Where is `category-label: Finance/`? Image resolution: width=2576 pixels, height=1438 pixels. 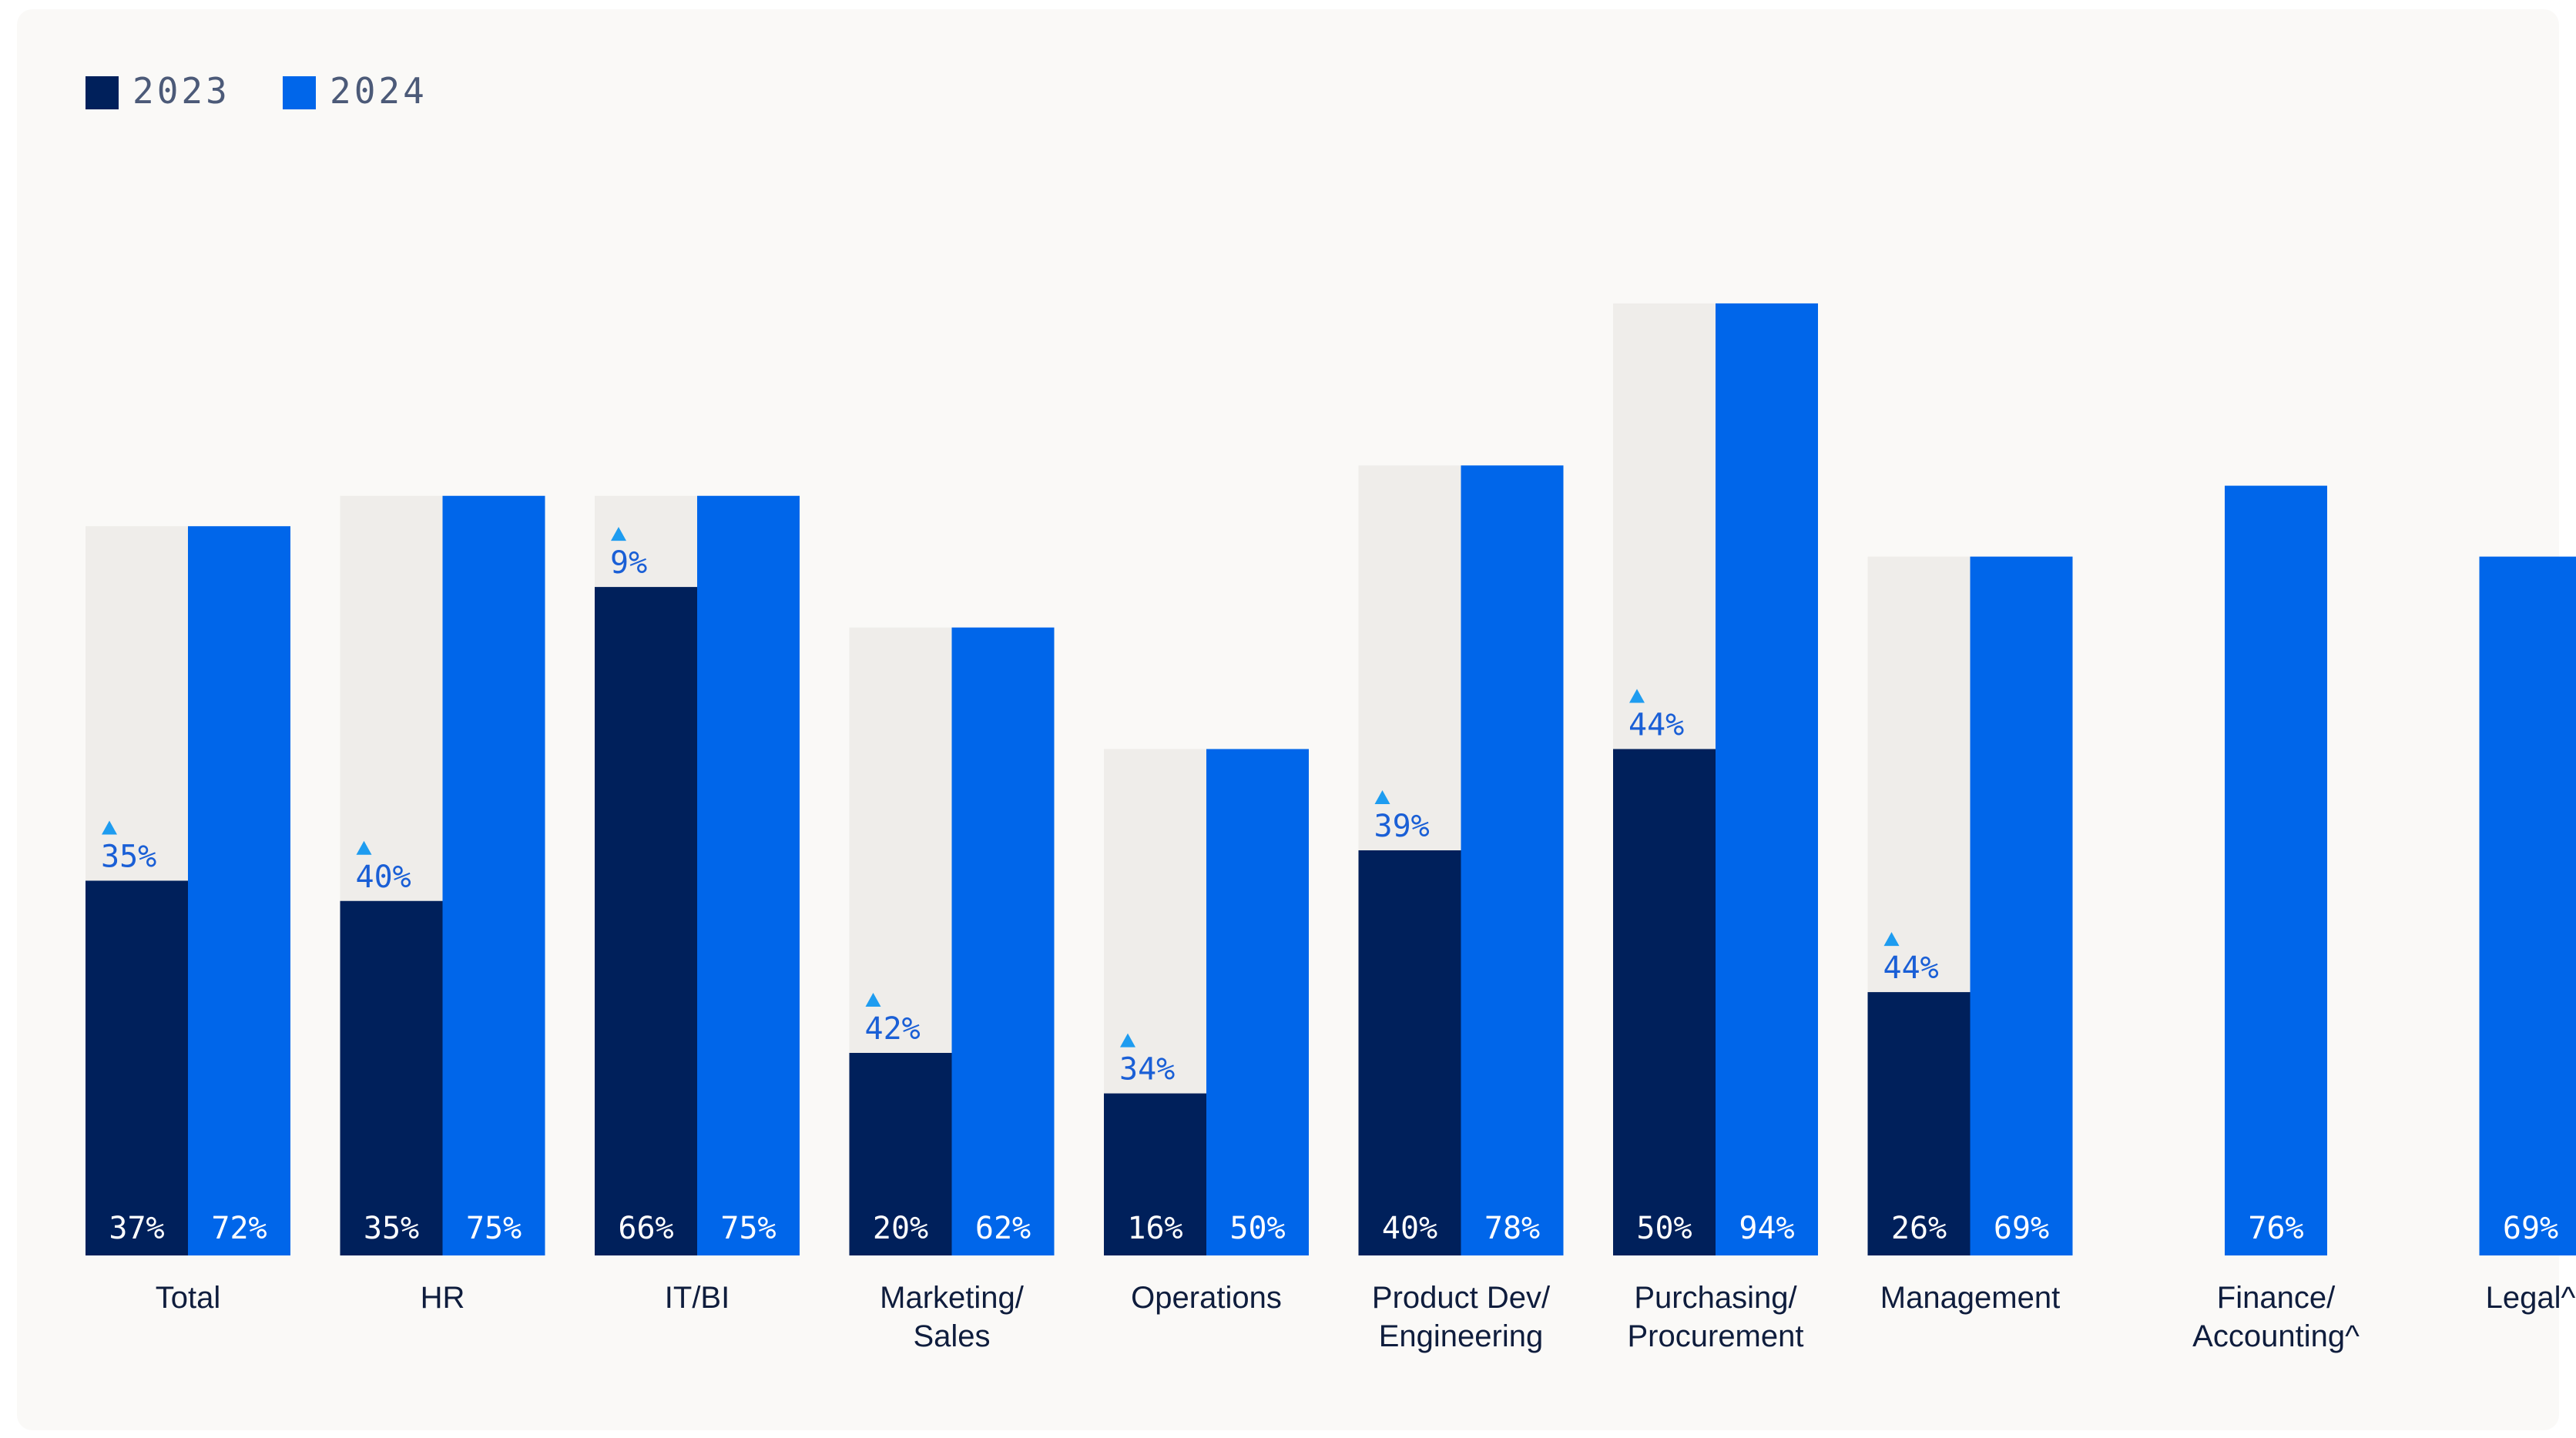 category-label: Finance/ is located at coordinates (2276, 1298).